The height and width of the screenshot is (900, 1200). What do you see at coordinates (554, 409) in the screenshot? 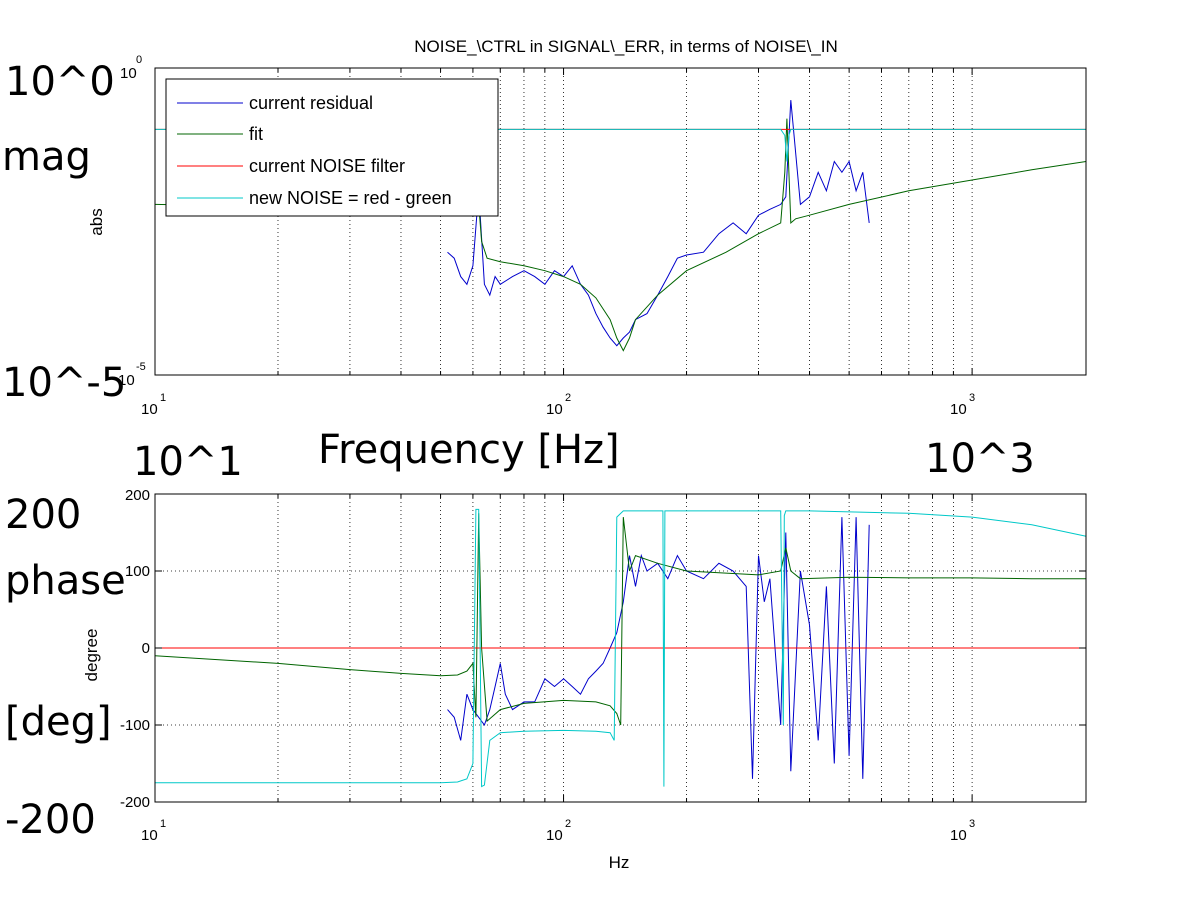
I see `magnitude-xtick-100-base: 10` at bounding box center [554, 409].